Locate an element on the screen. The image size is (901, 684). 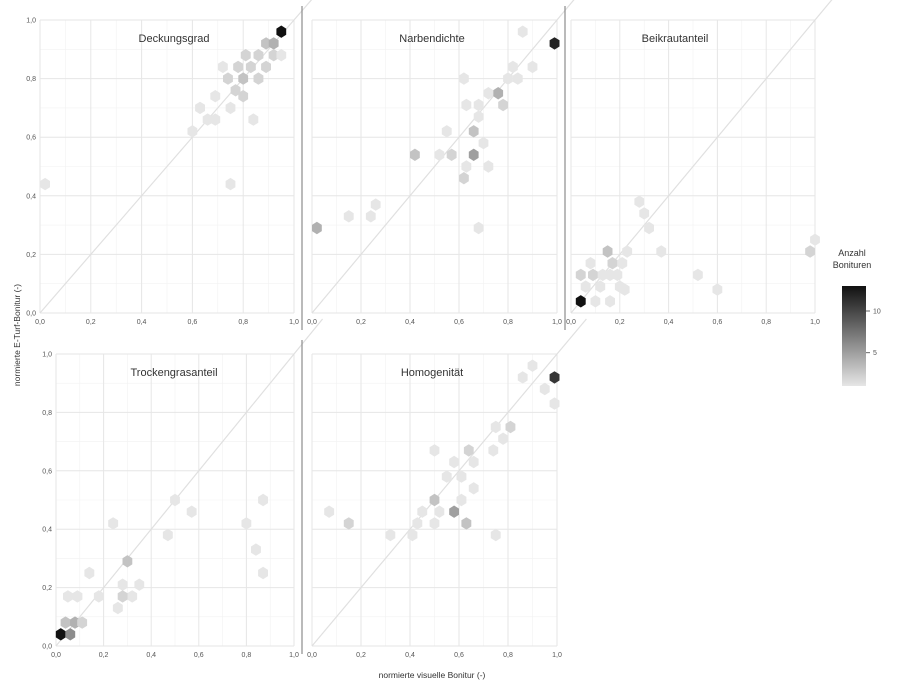
y-axis-title: normierte E-Turf-Bonitur (-) is located at coordinates (17, 335).